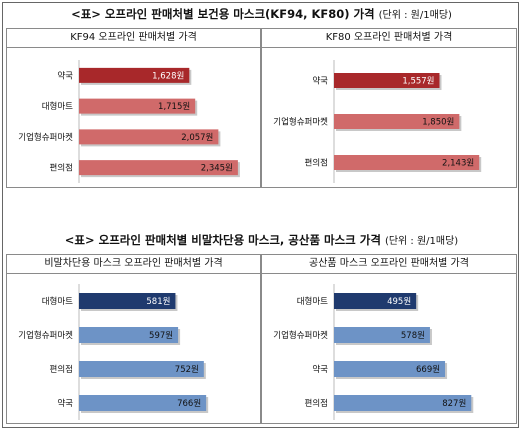  I want to click on chart-title: 비말차단용 마스크 오프라인 판매처별 가격, so click(133, 264).